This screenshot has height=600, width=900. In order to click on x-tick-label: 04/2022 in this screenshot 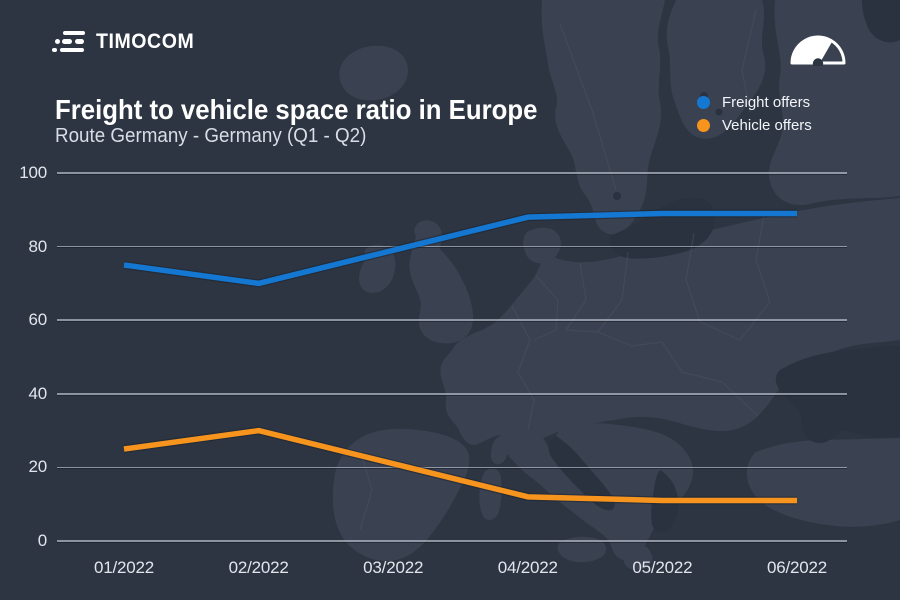, I will do `click(527, 567)`.